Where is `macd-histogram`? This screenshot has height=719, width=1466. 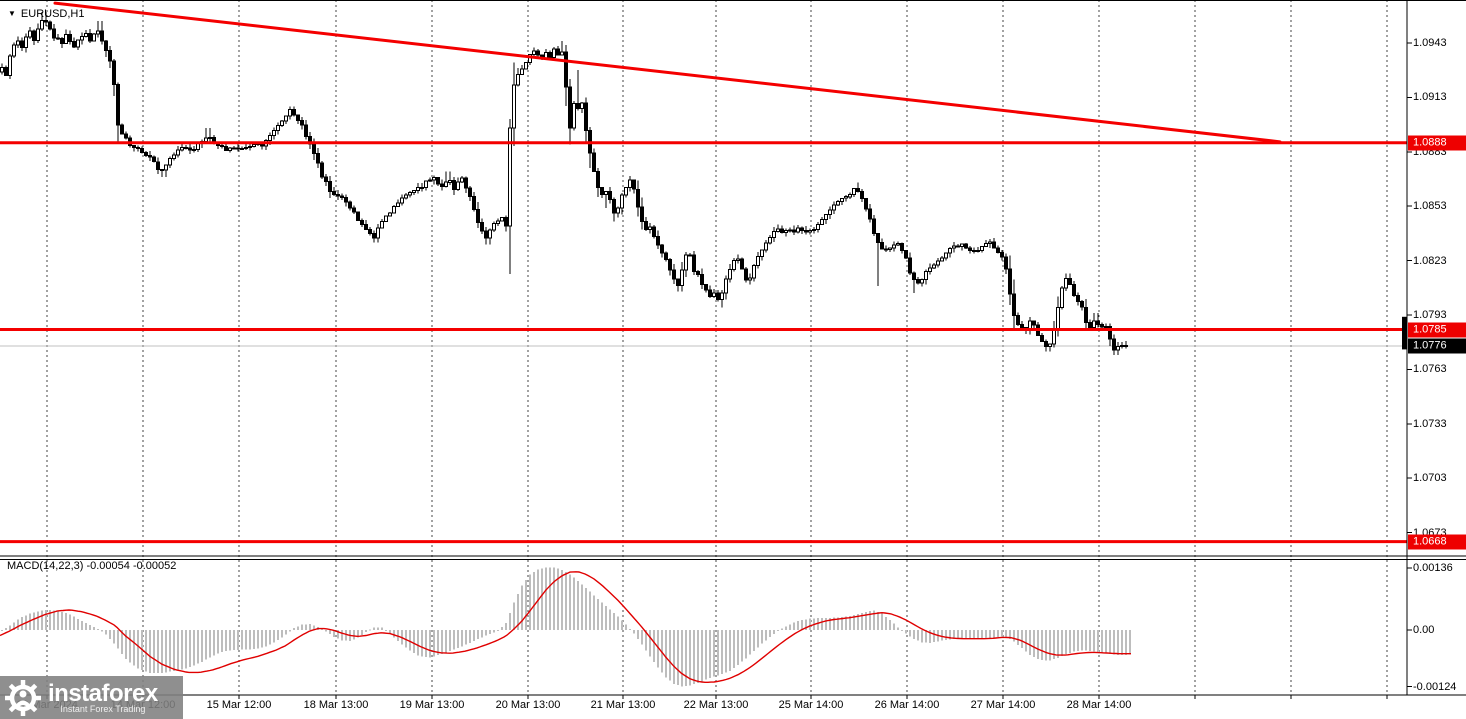
macd-histogram is located at coordinates (566, 627).